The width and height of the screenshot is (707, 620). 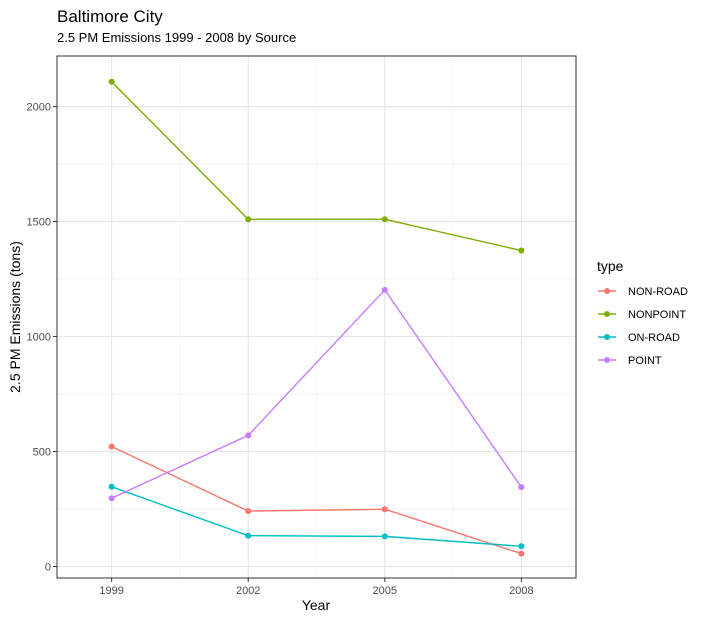 I want to click on x-tick-label: 2005, so click(x=385, y=591).